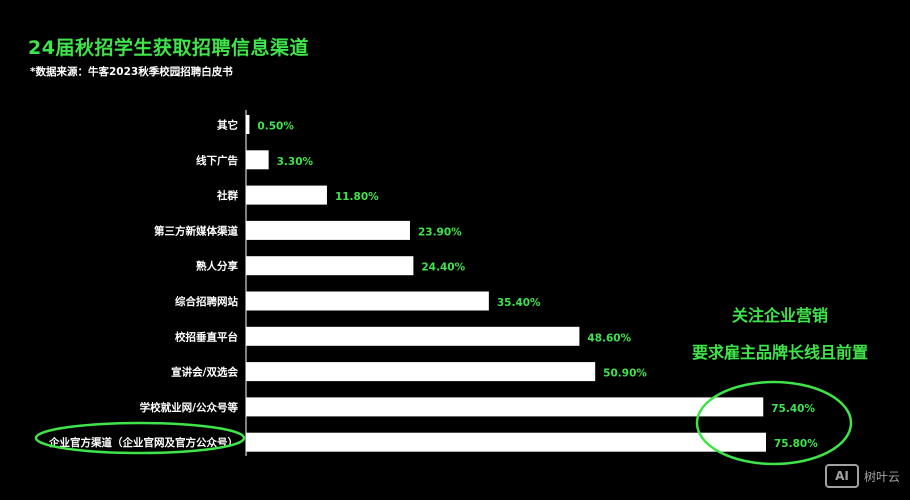  What do you see at coordinates (779, 315) in the screenshot?
I see `callout-line-1: 关注企业营销` at bounding box center [779, 315].